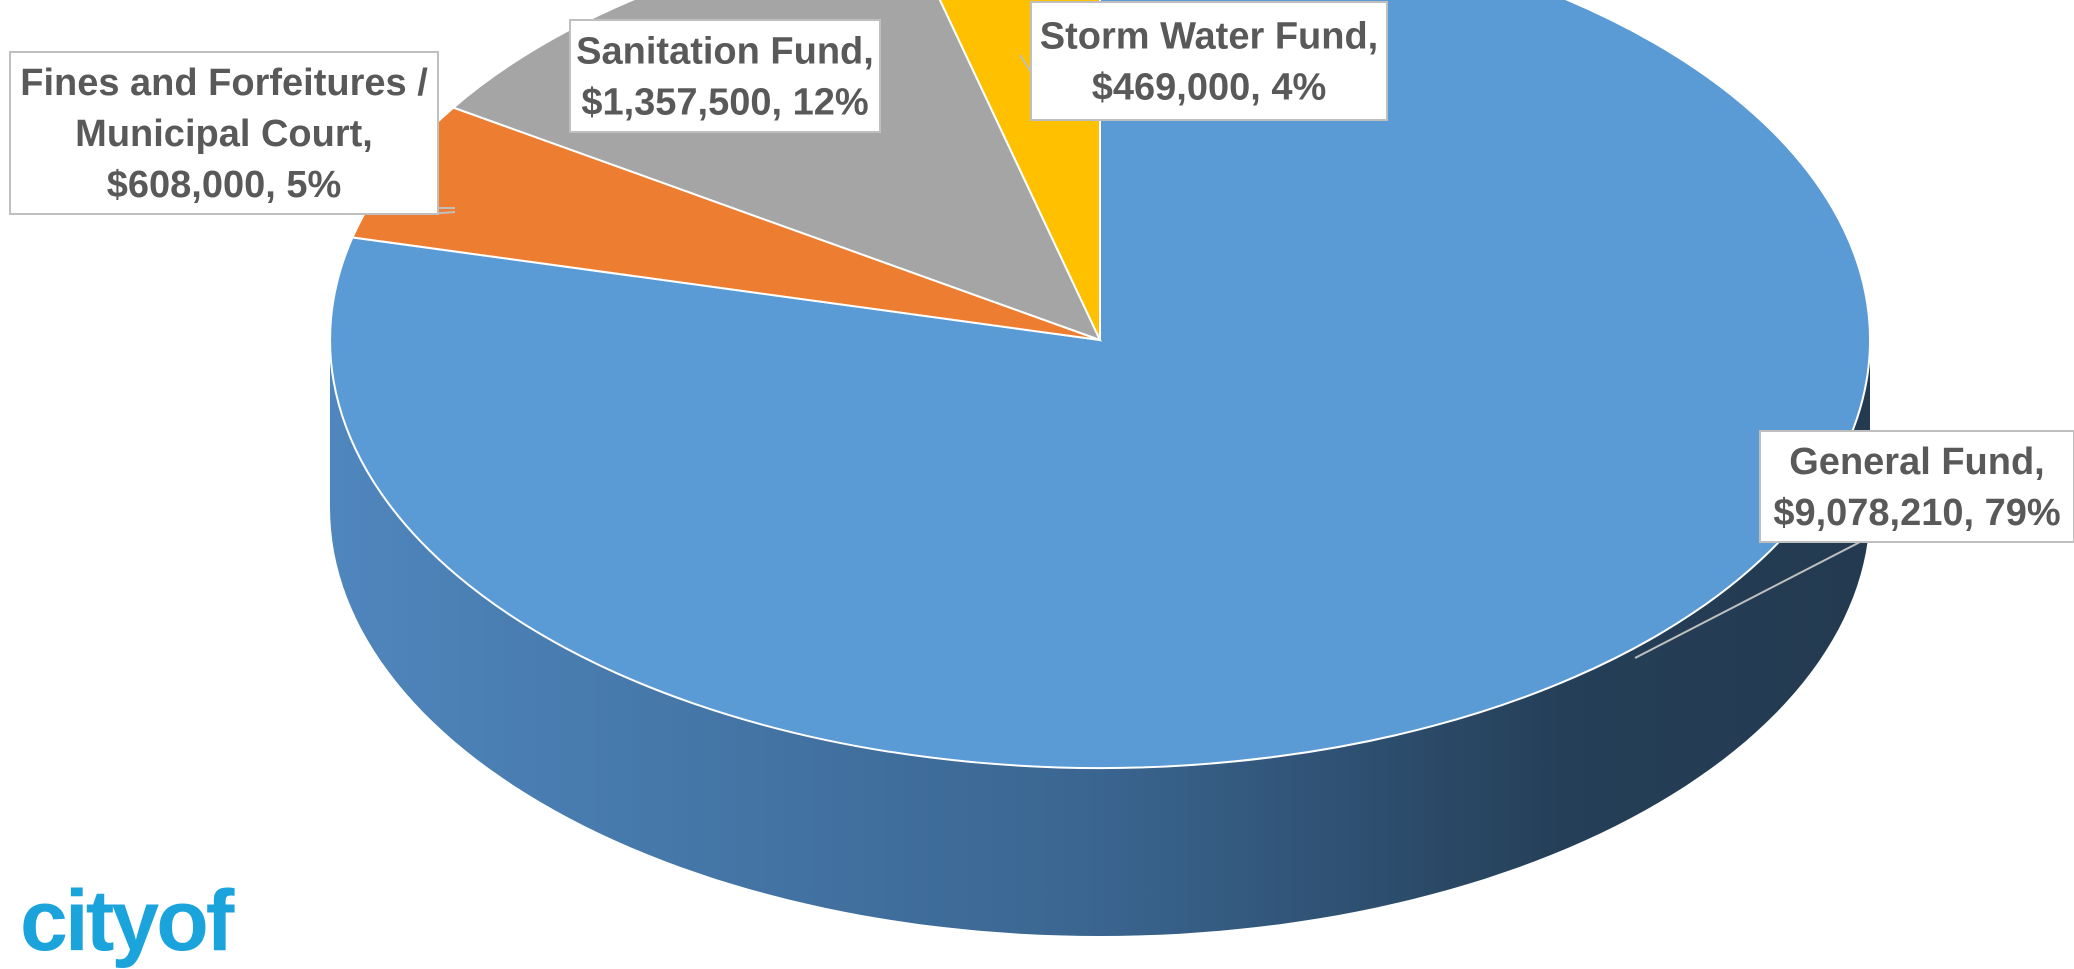 This screenshot has height=969, width=2074. I want to click on label-sanitation-fund: Sanitation Fund, $1,357,500, 12%, so click(725, 76).